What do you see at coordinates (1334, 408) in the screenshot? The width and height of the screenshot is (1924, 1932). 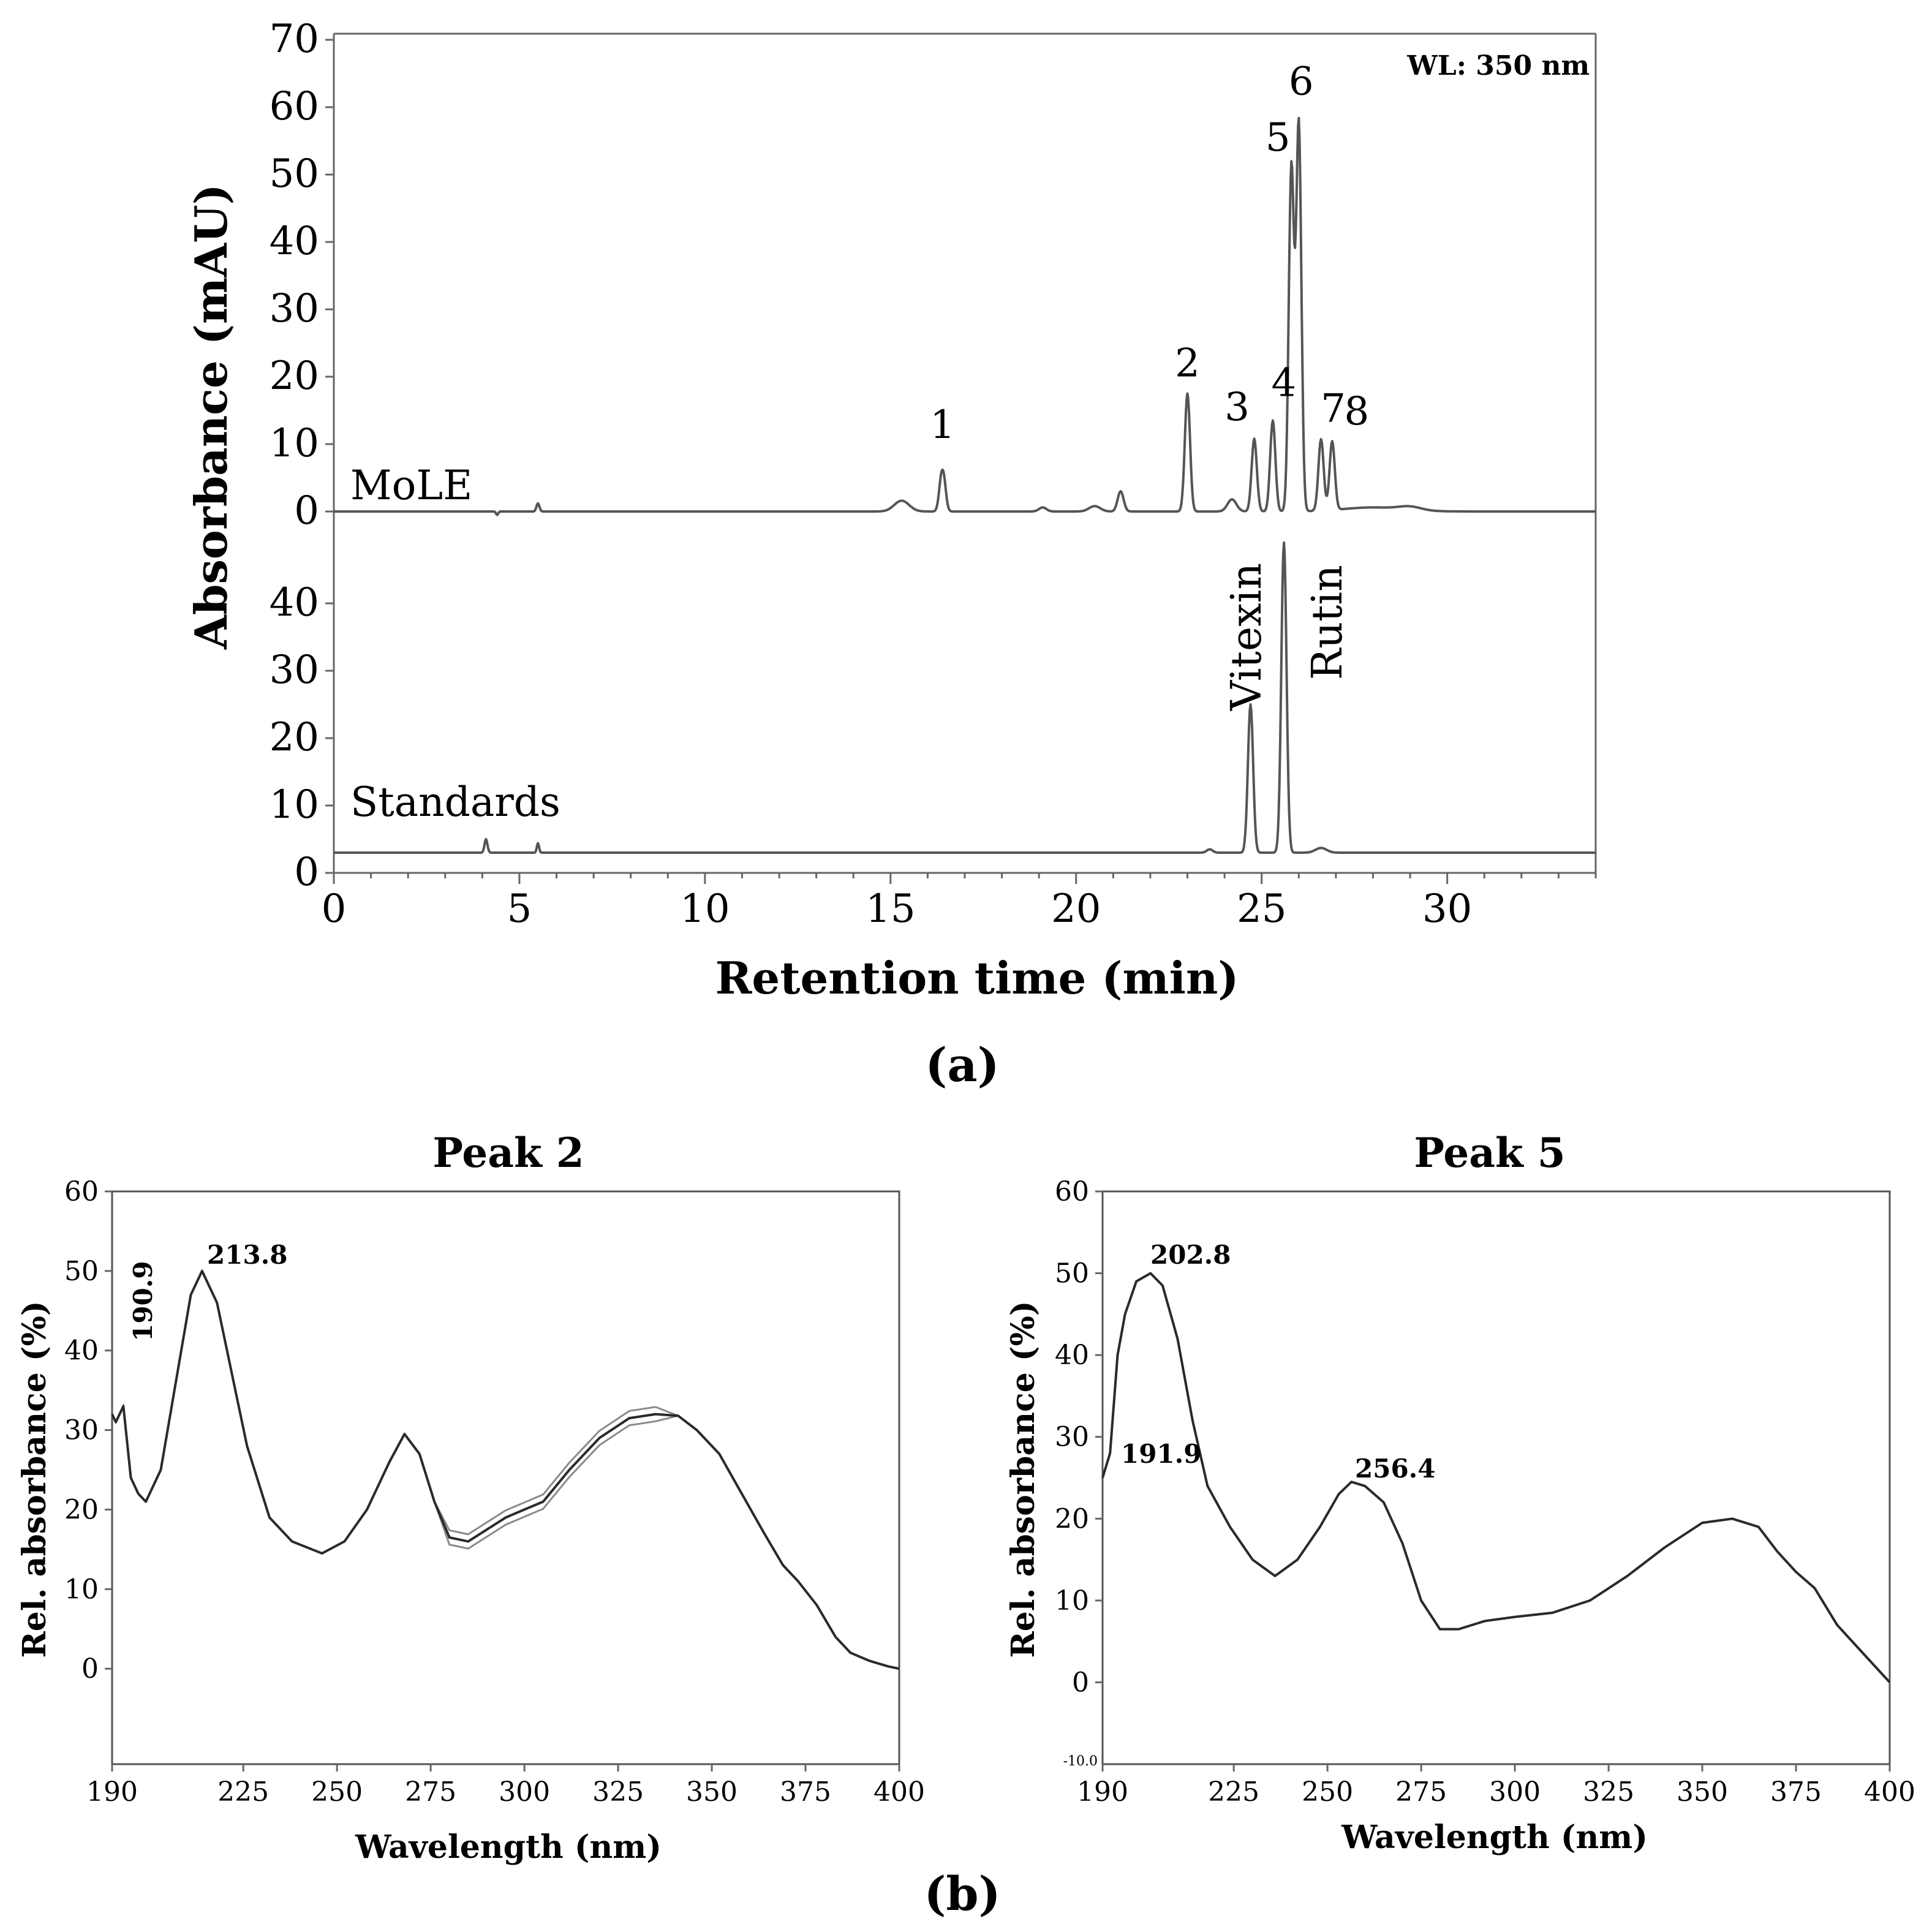 I see `peak-number-label: 7` at bounding box center [1334, 408].